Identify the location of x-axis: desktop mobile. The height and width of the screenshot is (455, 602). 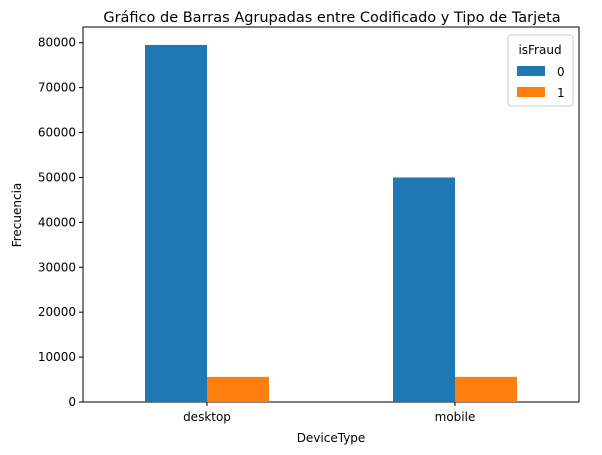
(329, 413).